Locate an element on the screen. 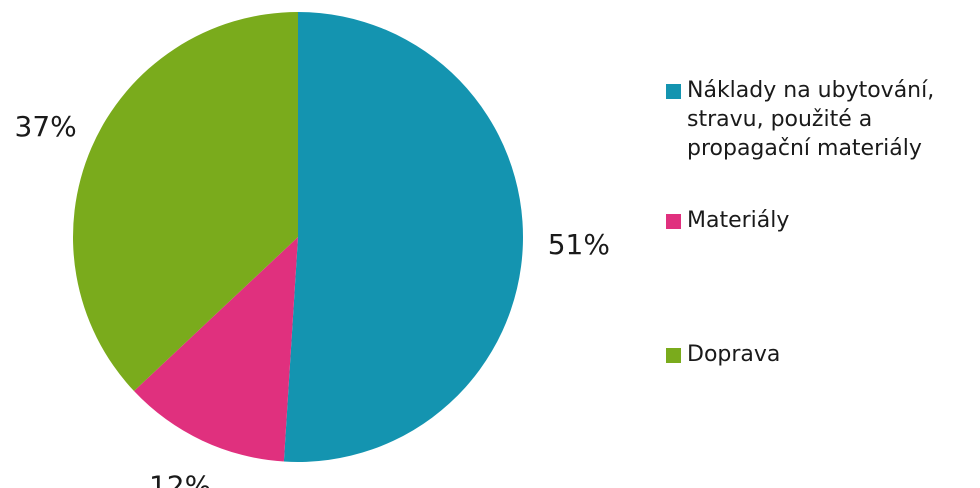 The image size is (980, 488). legend-label-doprava: Doprava is located at coordinates (734, 354).